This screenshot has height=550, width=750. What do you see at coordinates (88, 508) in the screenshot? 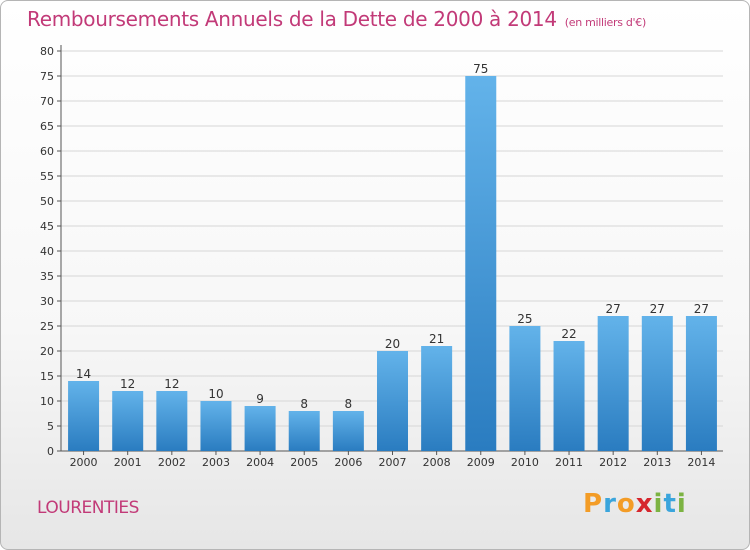
I see `location-label: LOURENTIES` at bounding box center [88, 508].